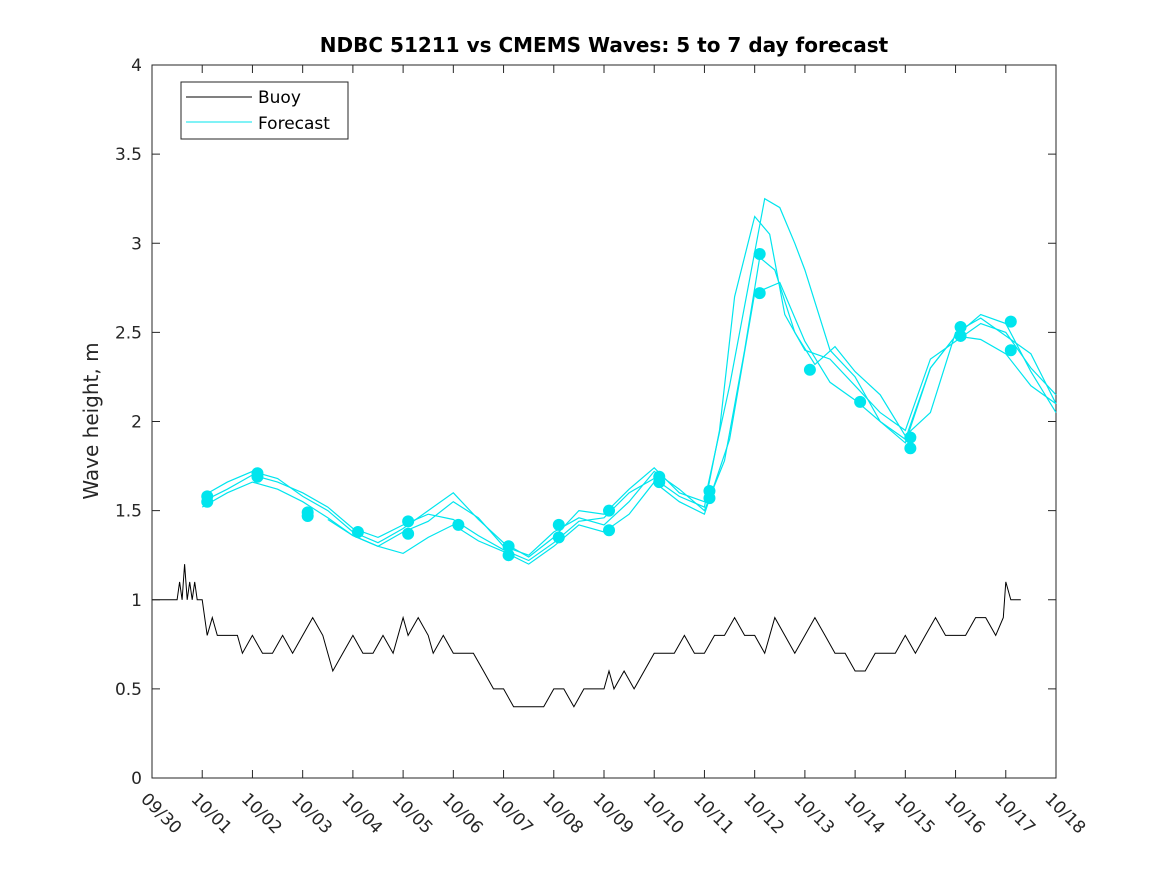  What do you see at coordinates (128, 155) in the screenshot?
I see `y-tick-label: 3.5` at bounding box center [128, 155].